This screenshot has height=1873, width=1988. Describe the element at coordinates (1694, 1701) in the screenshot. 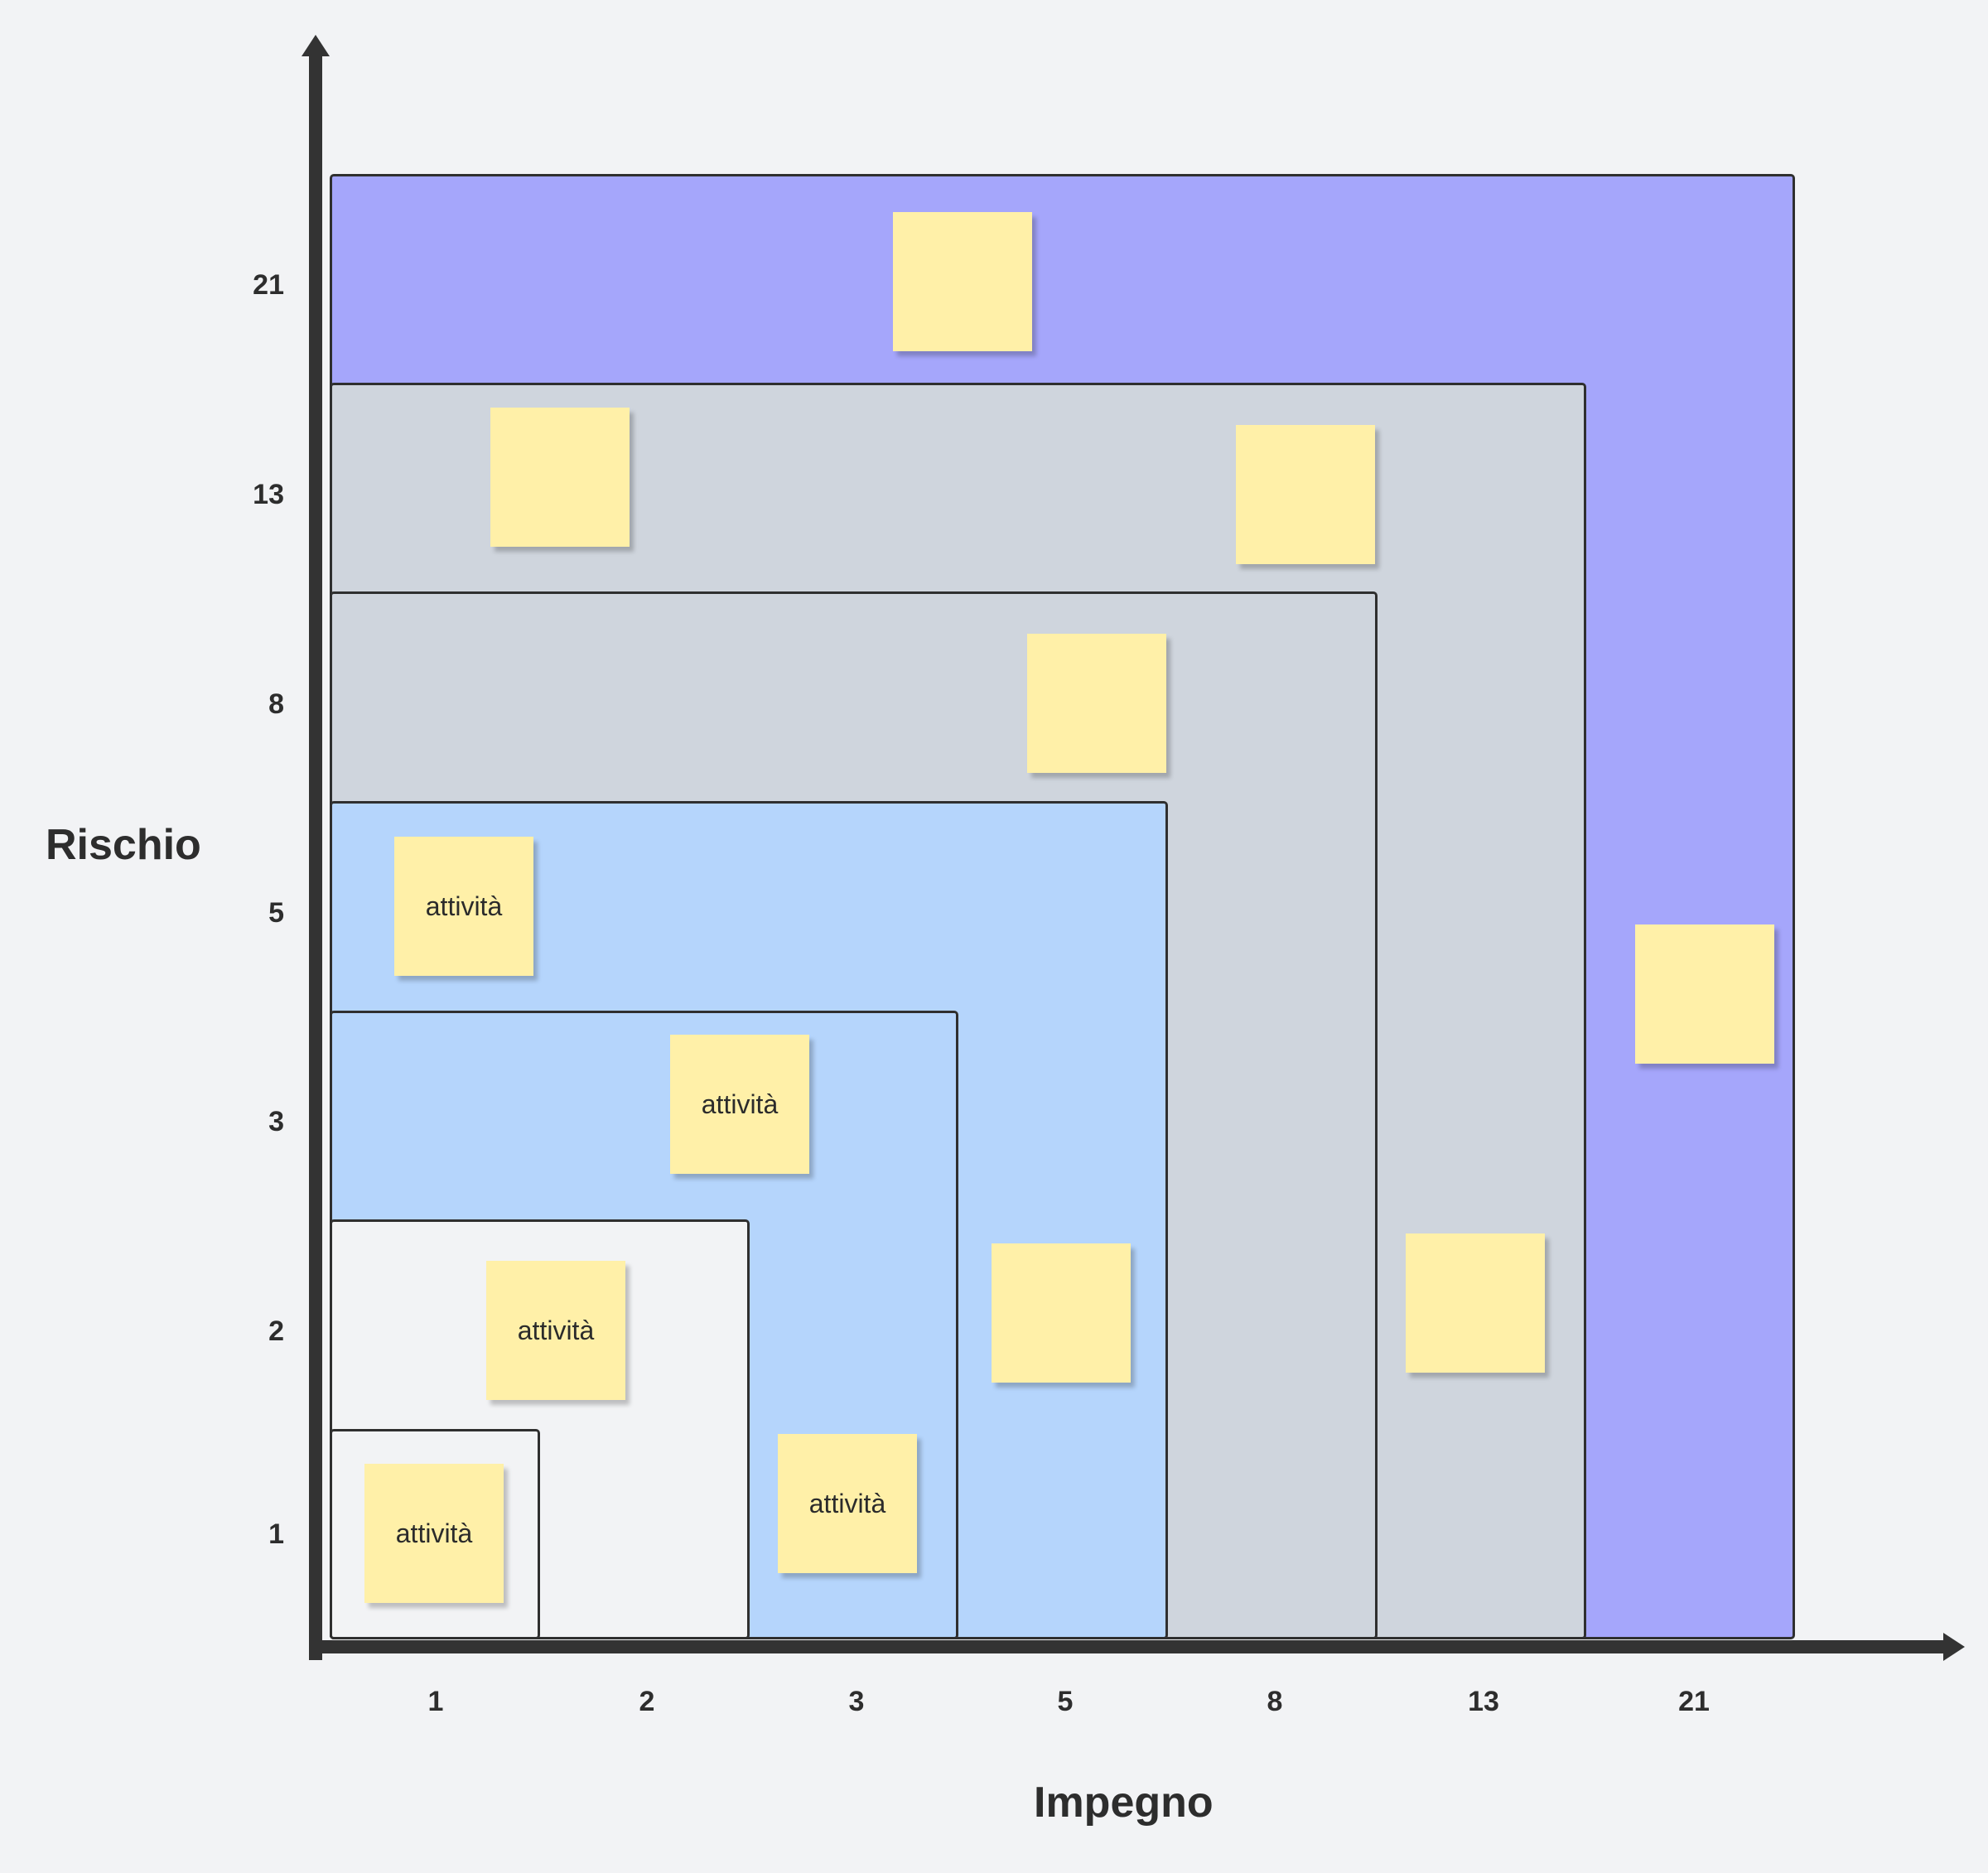

I see `x-tick-label: 21` at that location.